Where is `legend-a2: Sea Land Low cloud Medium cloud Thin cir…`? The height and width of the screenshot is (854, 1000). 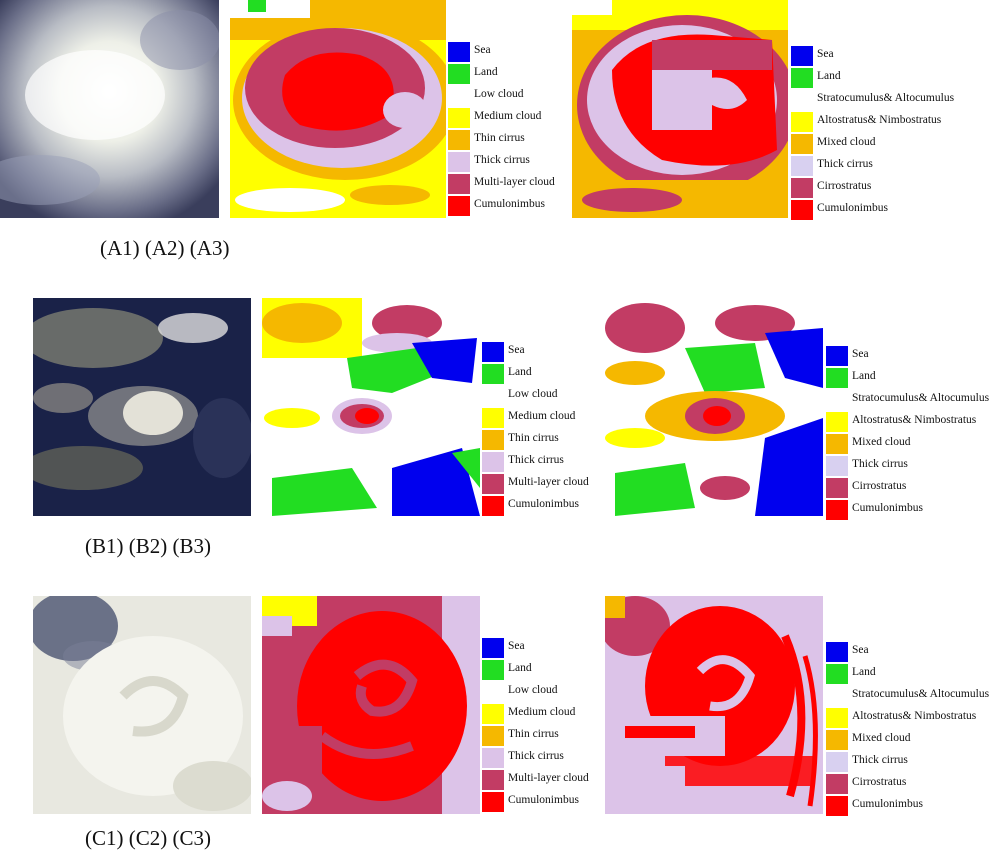 legend-a2: Sea Land Low cloud Medium cloud Thin cir… is located at coordinates (508, 130).